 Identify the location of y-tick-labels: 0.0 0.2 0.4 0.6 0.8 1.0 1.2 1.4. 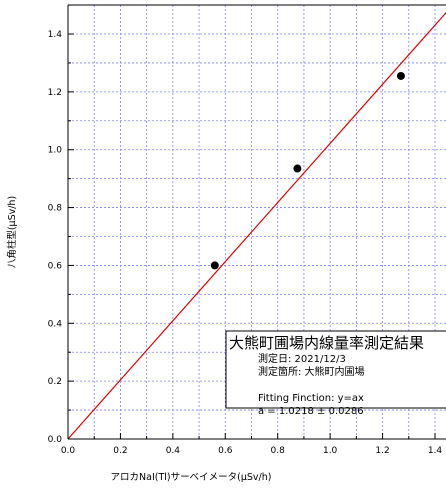
(55, 237).